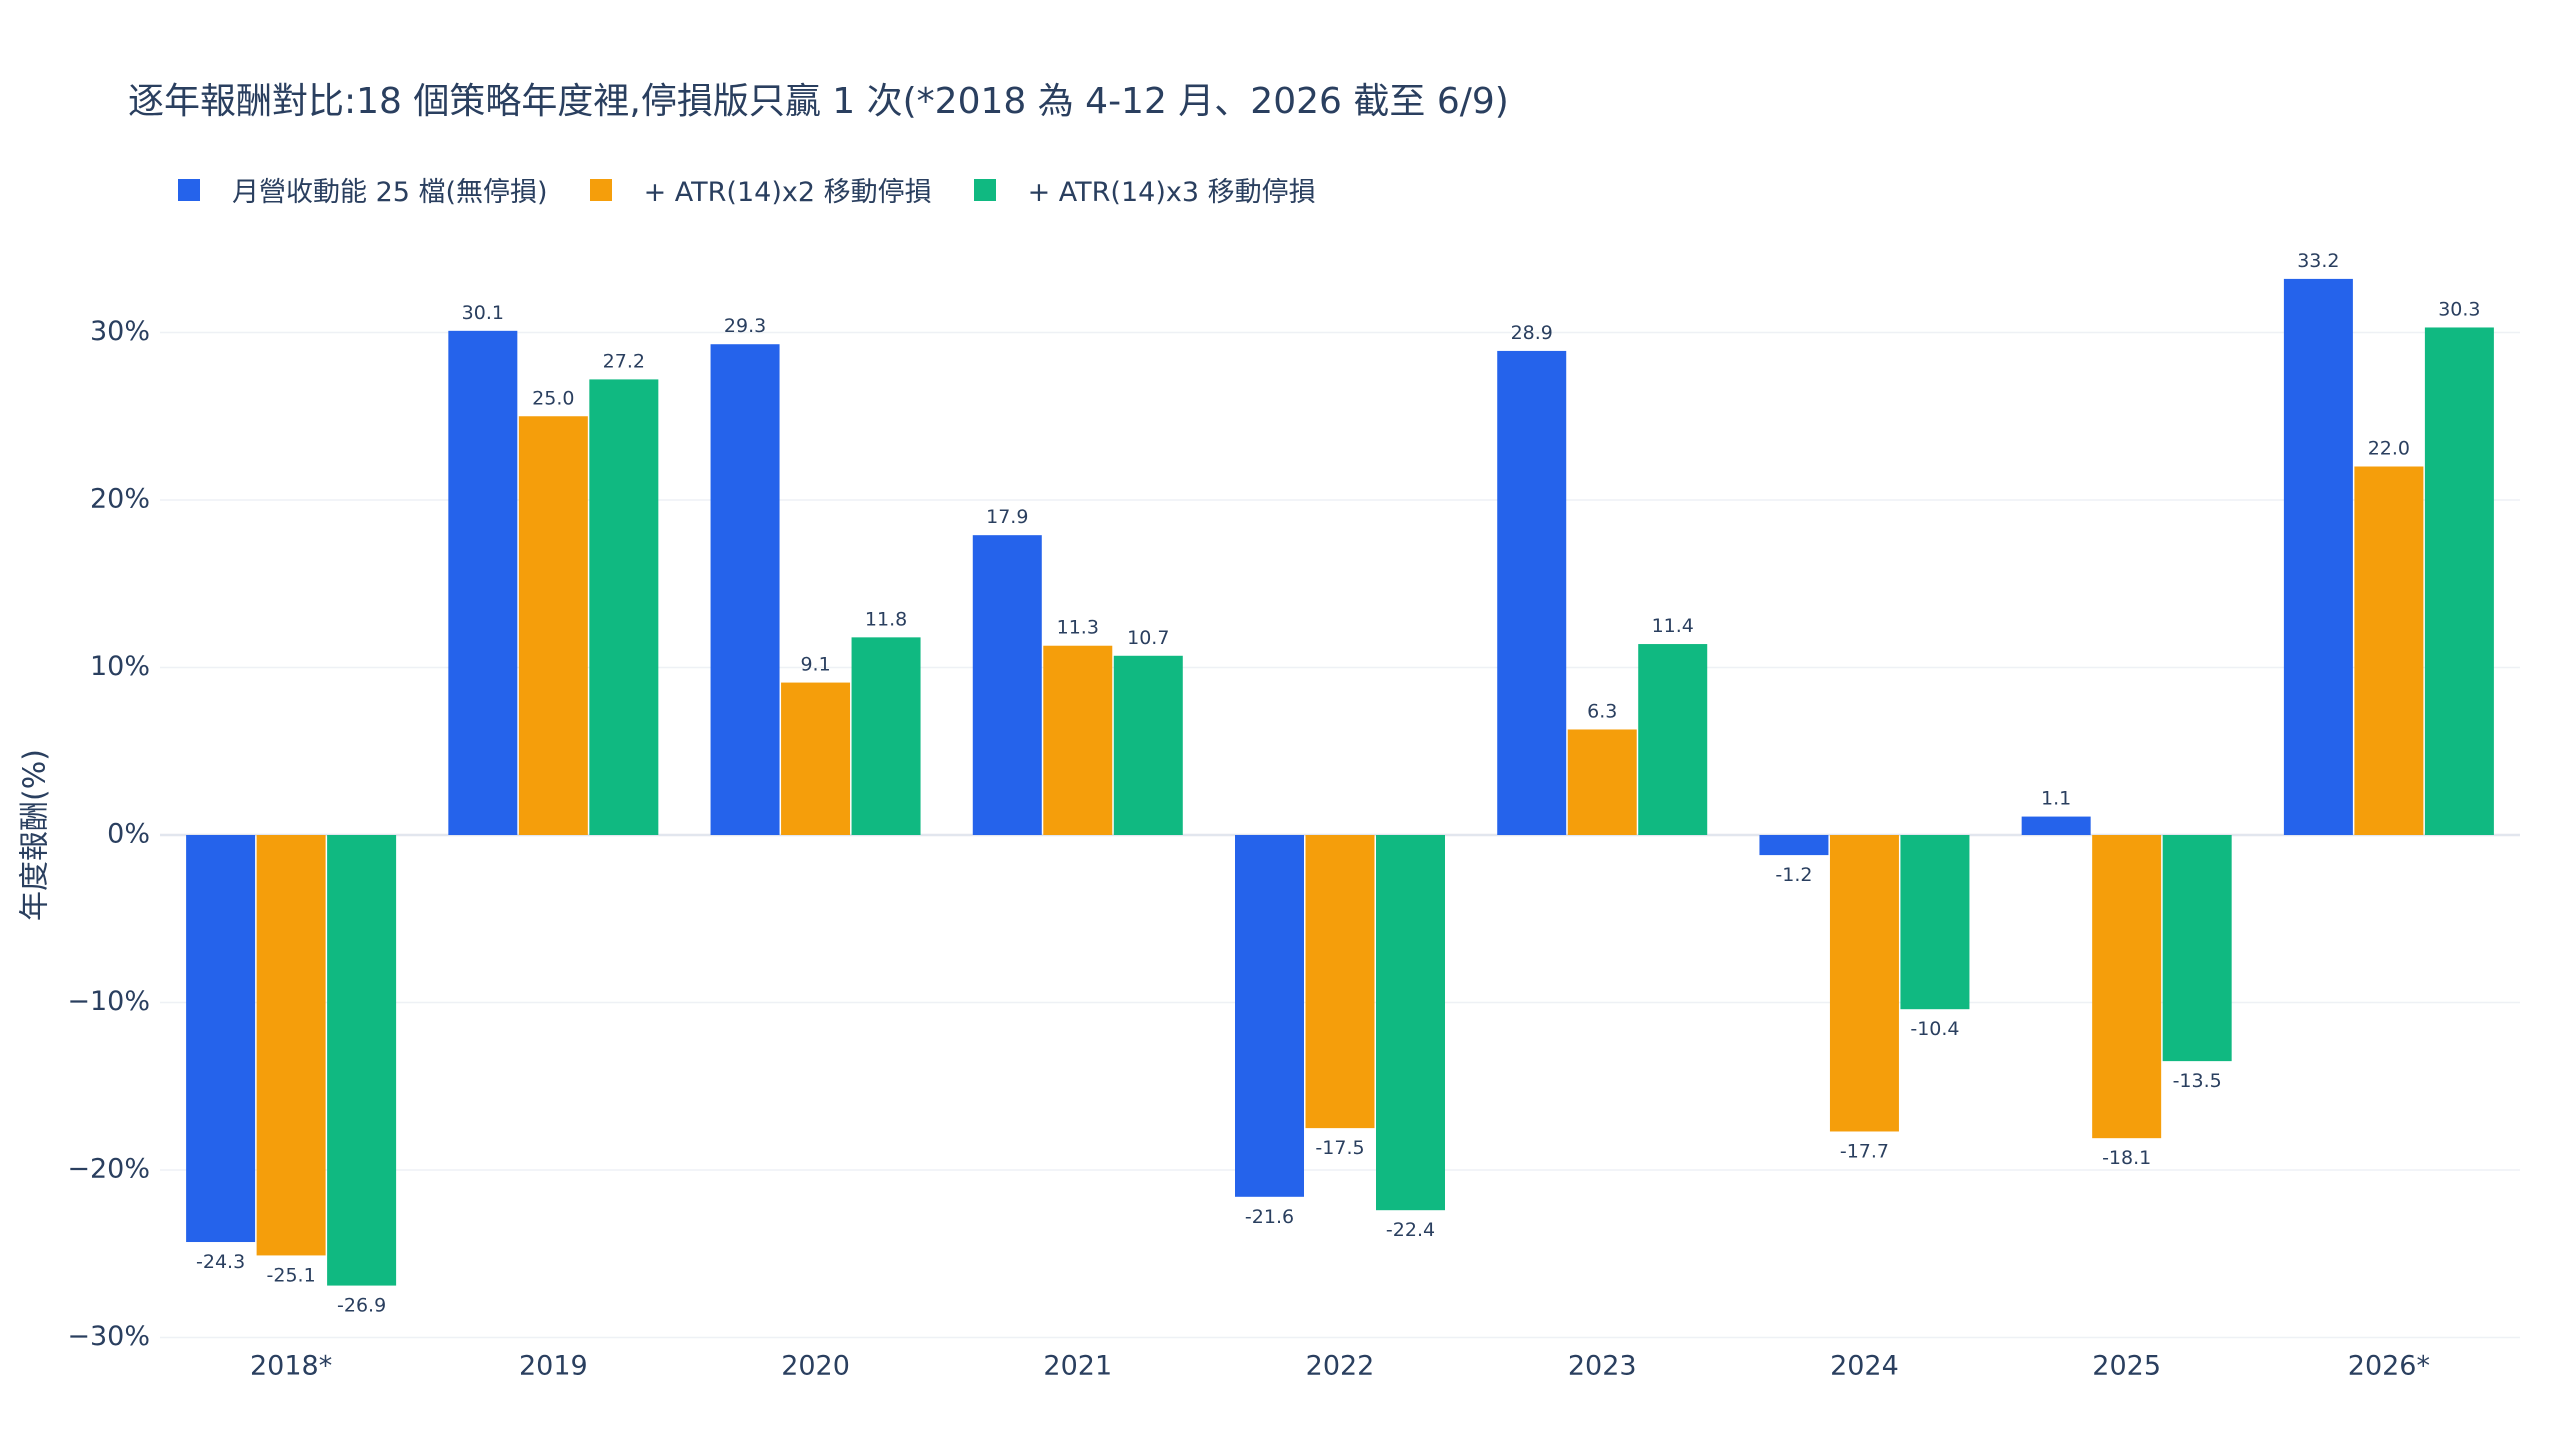 The image size is (2560, 1440). What do you see at coordinates (291, 1275) in the screenshot?
I see `data-label: -25.1` at bounding box center [291, 1275].